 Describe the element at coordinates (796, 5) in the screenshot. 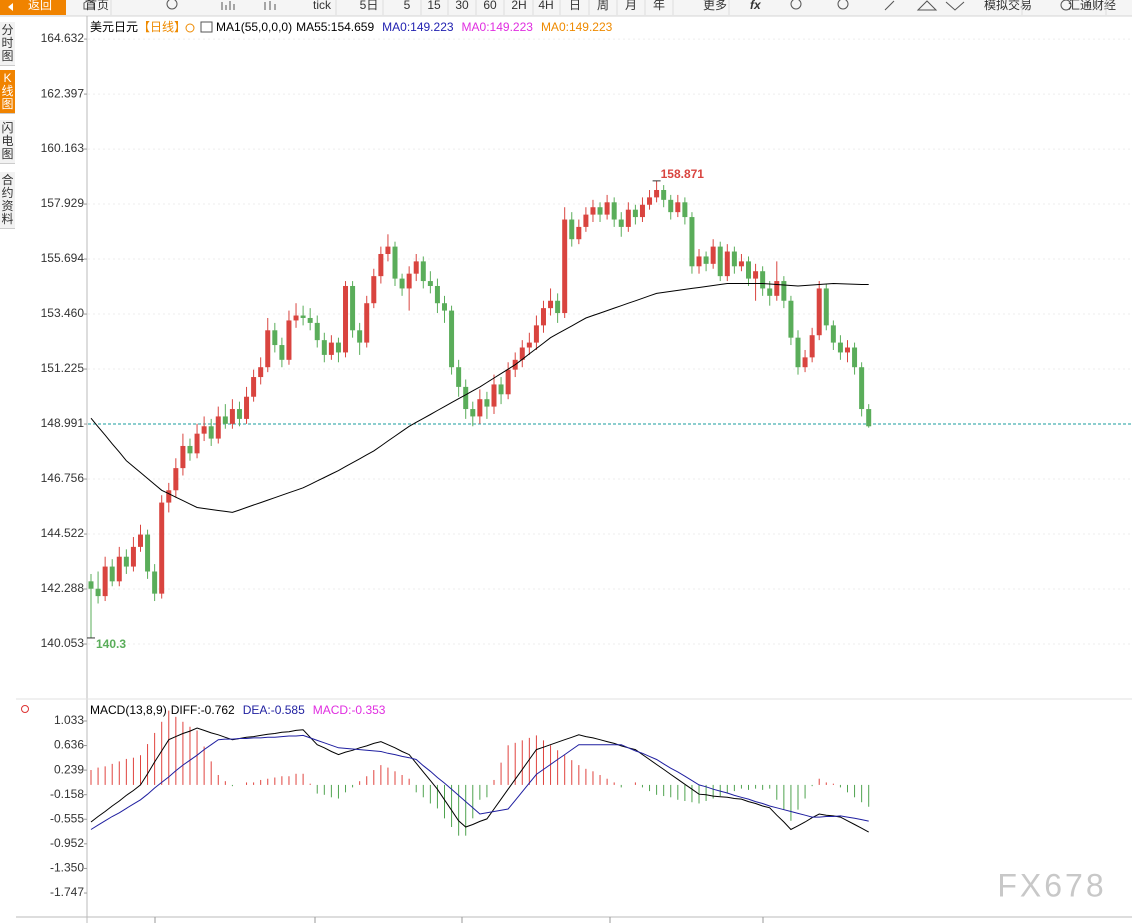

I see `zoom-out-icon` at that location.